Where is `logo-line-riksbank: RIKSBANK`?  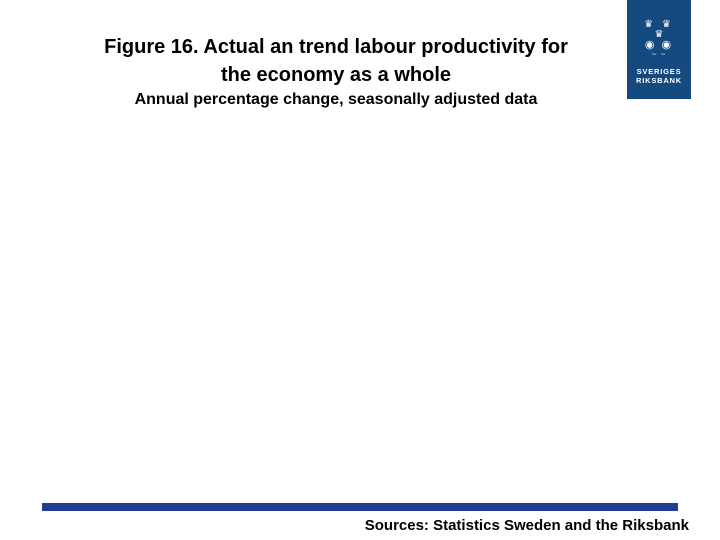 logo-line-riksbank: RIKSBANK is located at coordinates (659, 80).